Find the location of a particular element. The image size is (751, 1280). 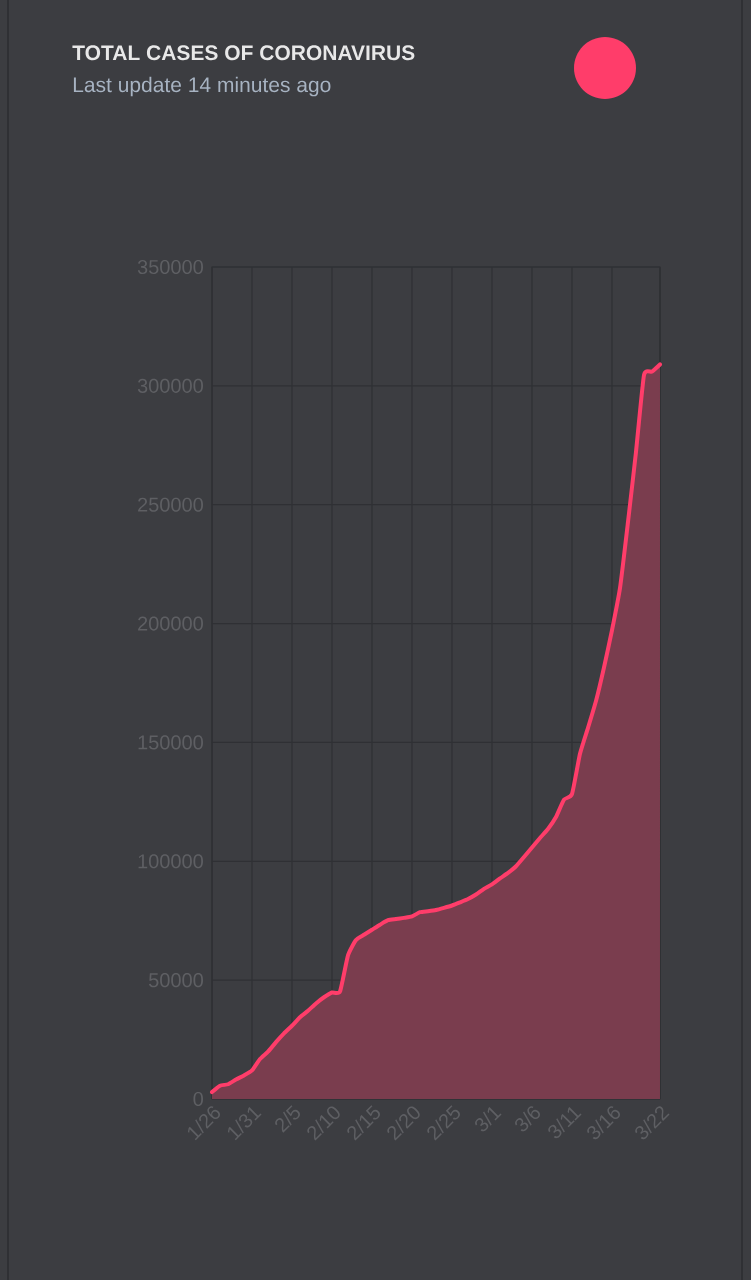

chart-title: TOTAL CASES OF CORONAVIRUS is located at coordinates (243, 53).